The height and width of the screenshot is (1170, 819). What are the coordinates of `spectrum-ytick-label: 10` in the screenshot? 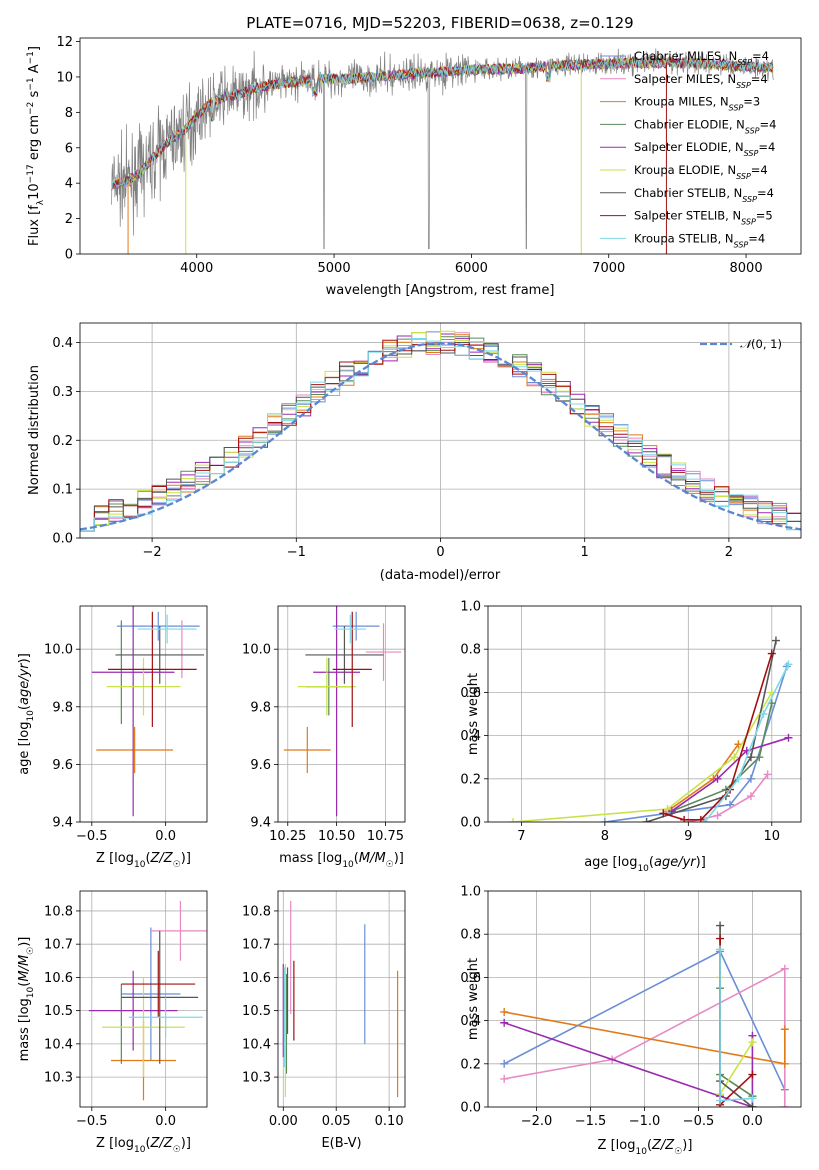 It's located at (64, 77).